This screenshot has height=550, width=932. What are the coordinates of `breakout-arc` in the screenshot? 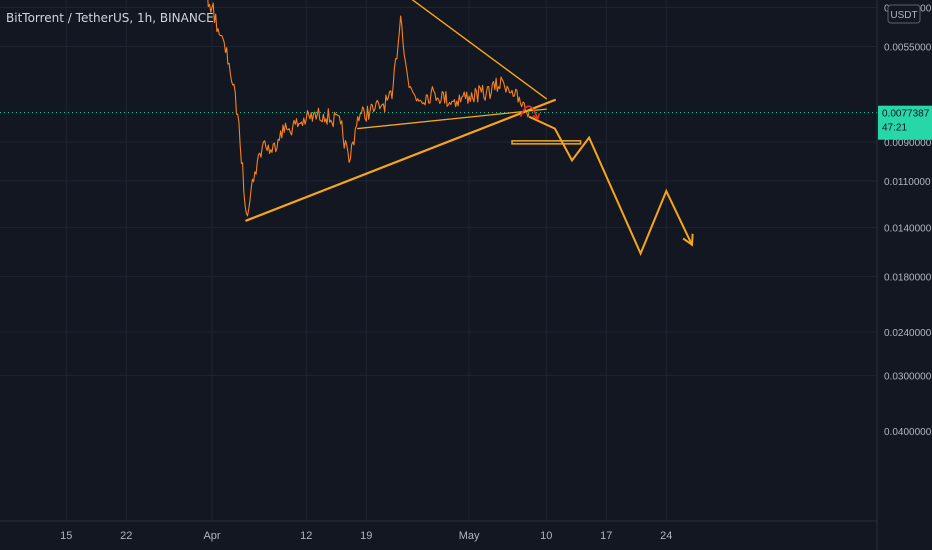 It's located at (529, 112).